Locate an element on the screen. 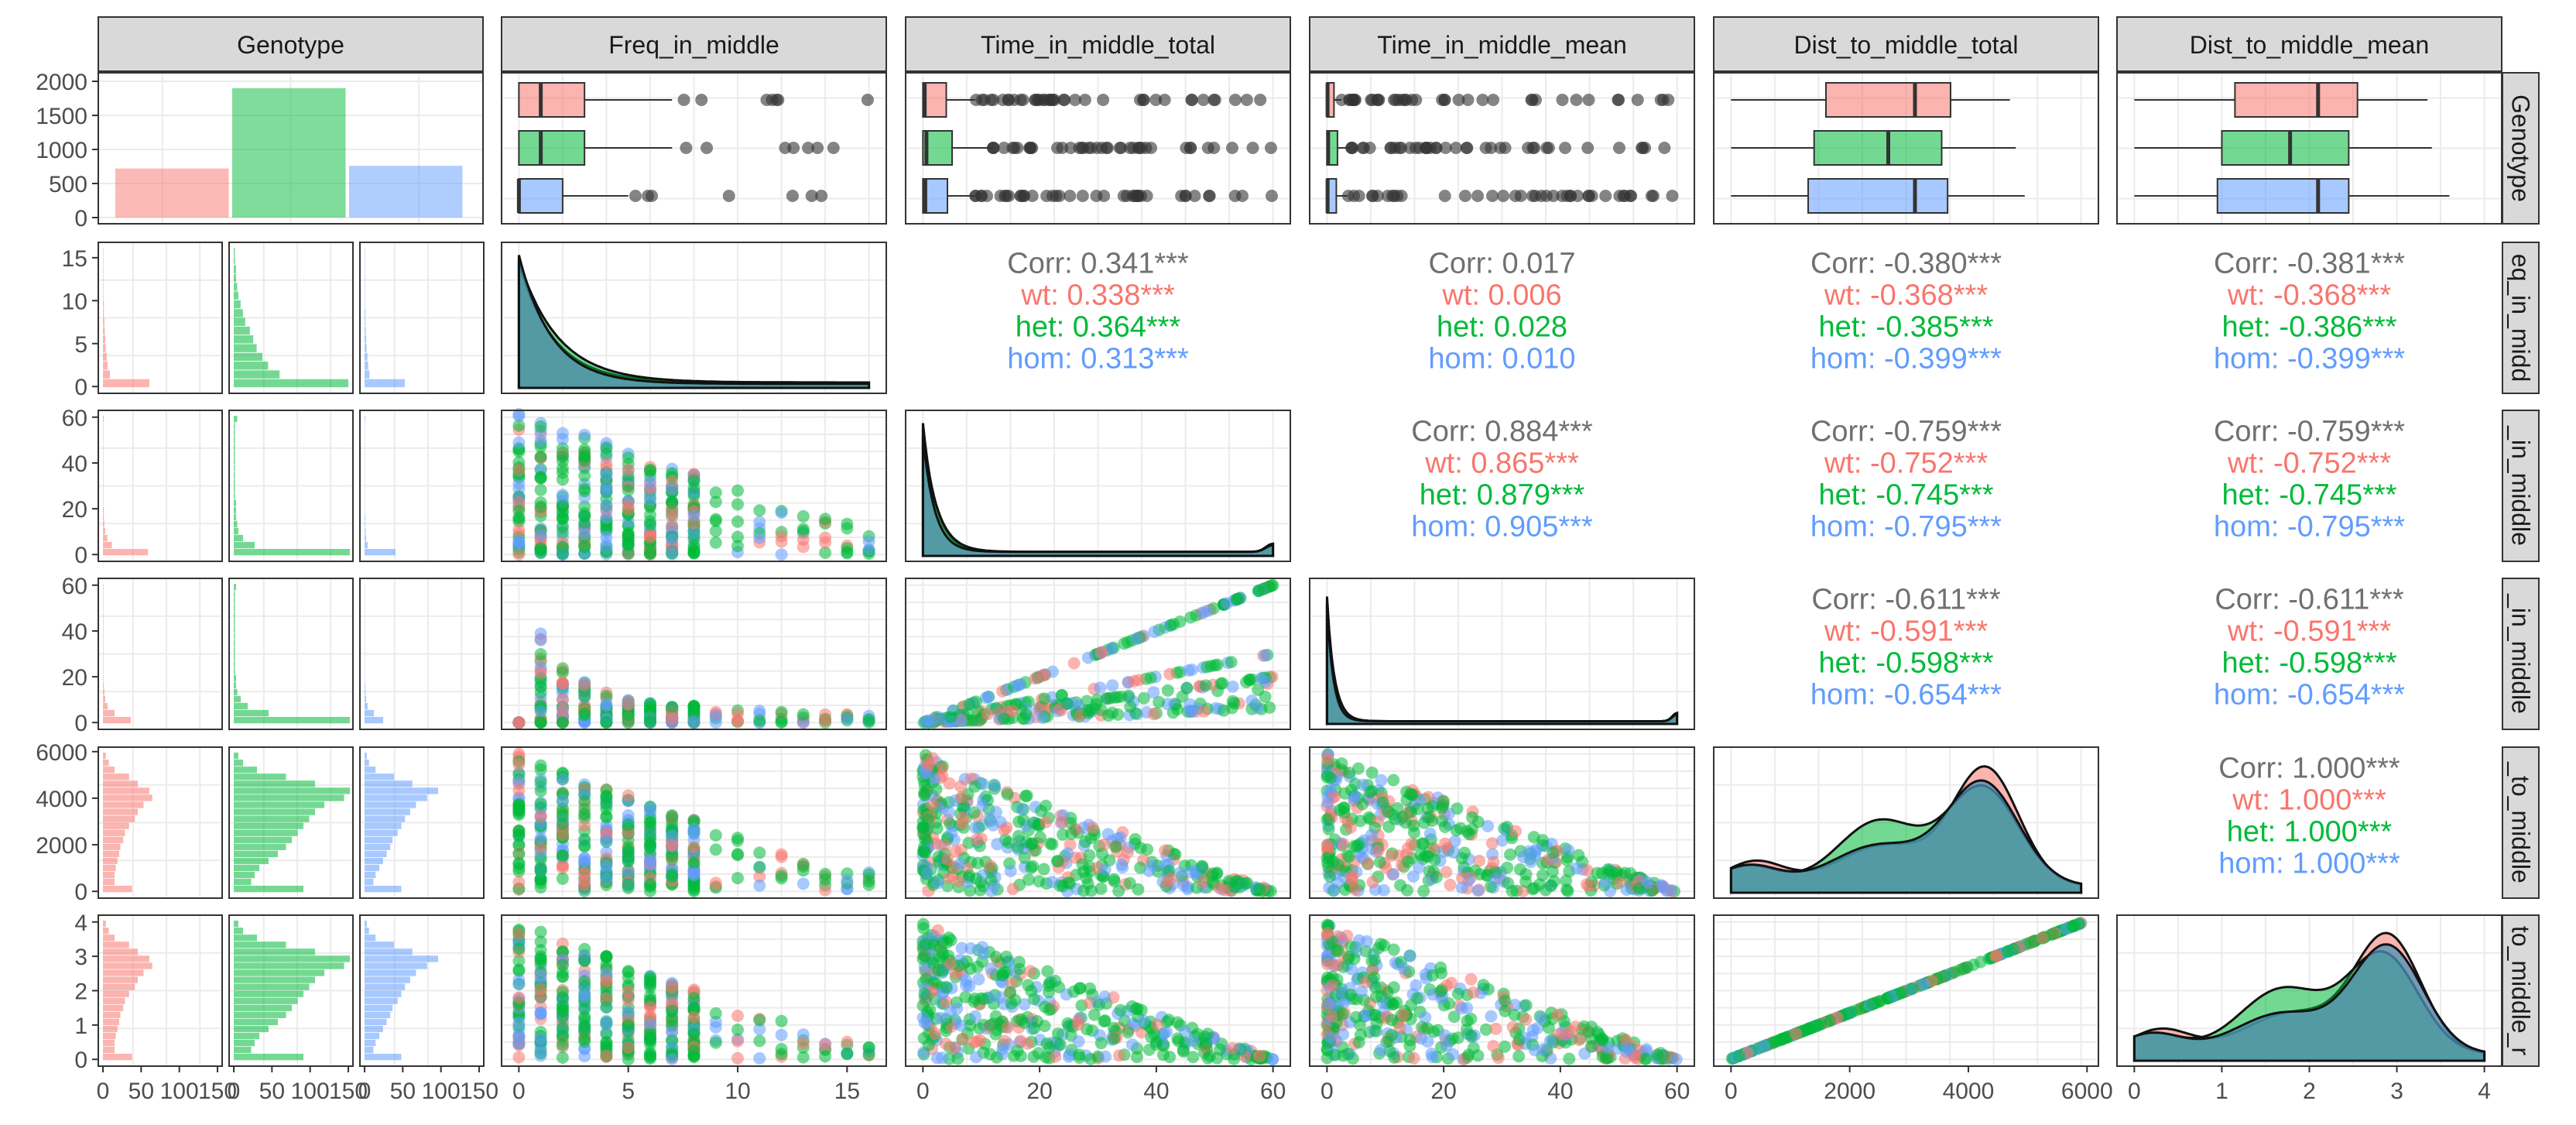 The width and height of the screenshot is (2576, 1125). column-strip-label: Time_in_middle_mean is located at coordinates (1502, 45).